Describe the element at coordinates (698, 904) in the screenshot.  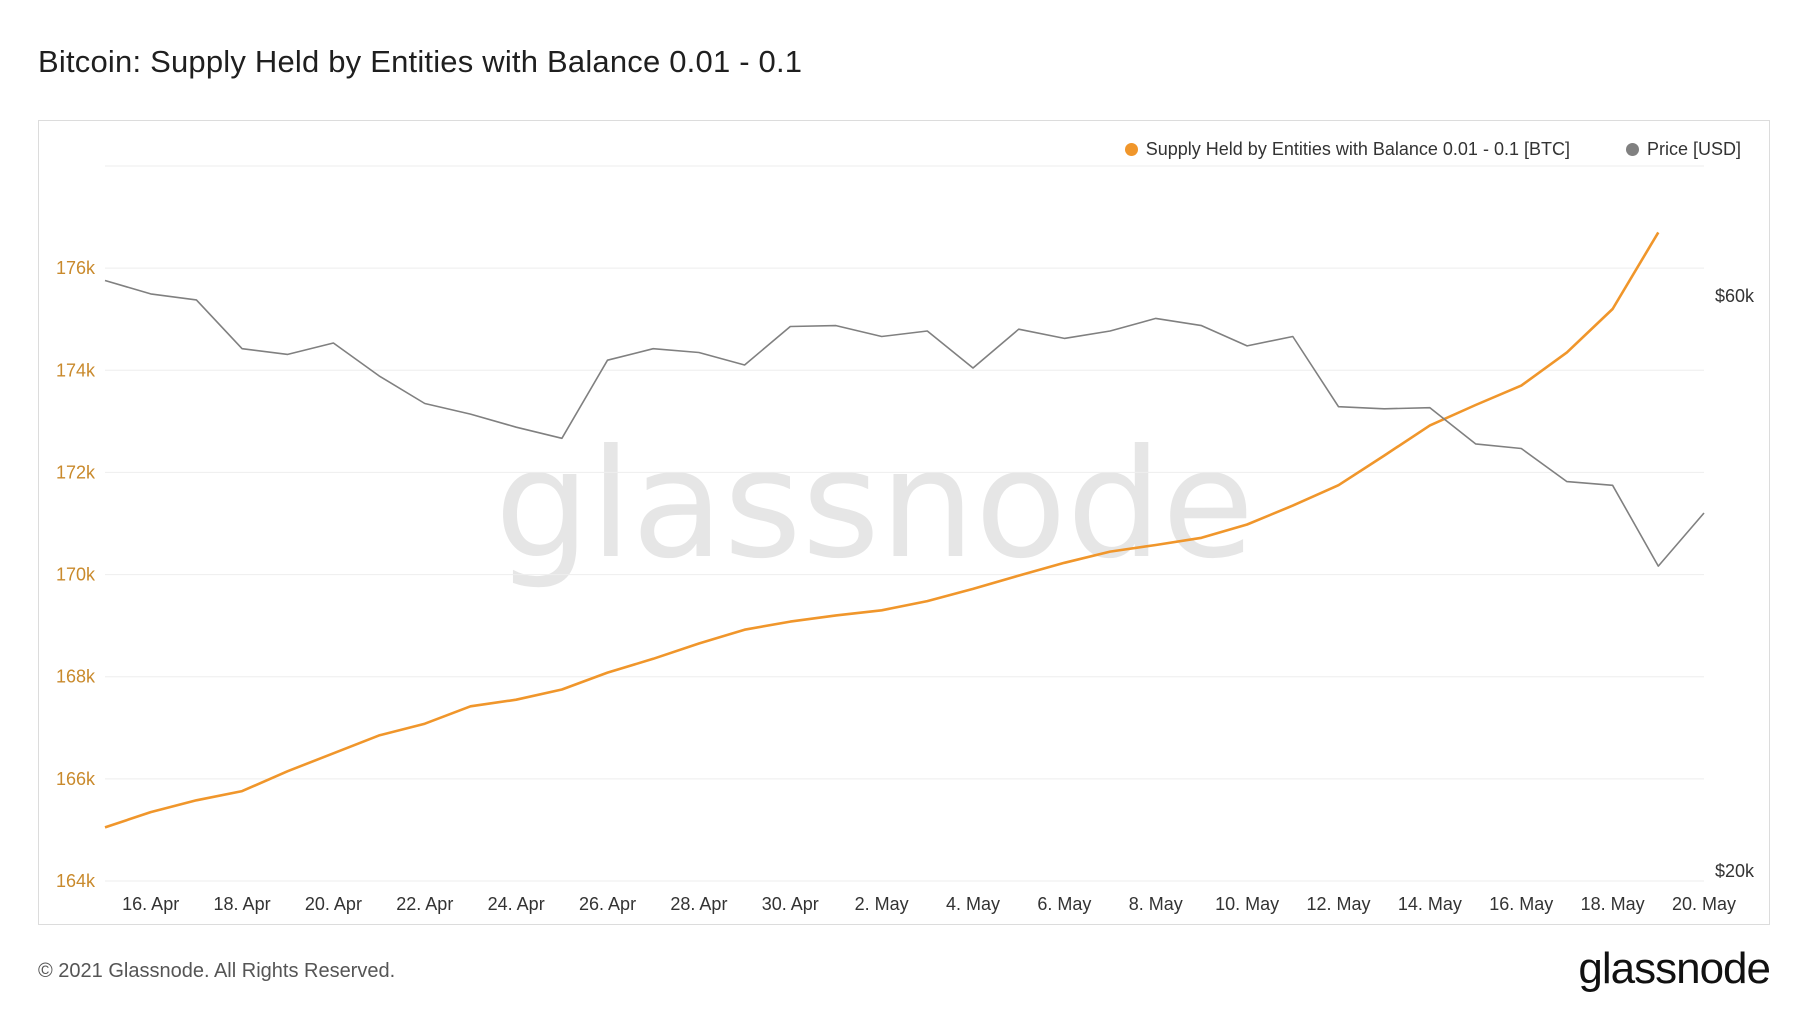
I see `x-tick-label: 28. Apr` at that location.